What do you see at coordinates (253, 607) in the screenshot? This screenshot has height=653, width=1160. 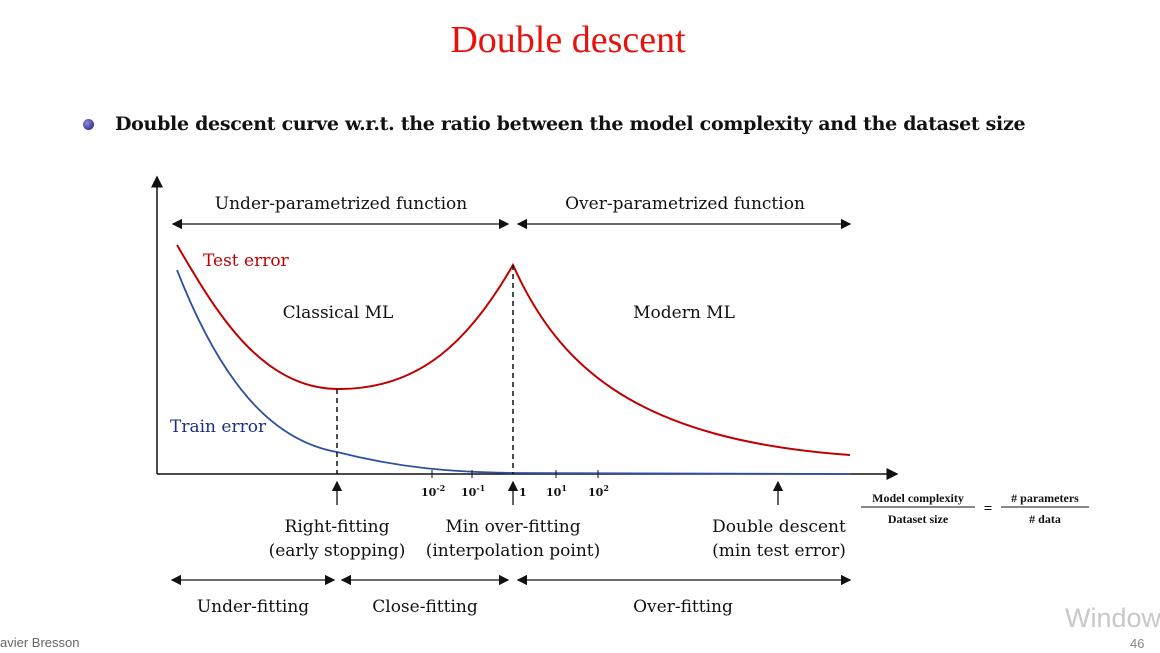 I see `under-fitting-label: Under-fitting` at bounding box center [253, 607].